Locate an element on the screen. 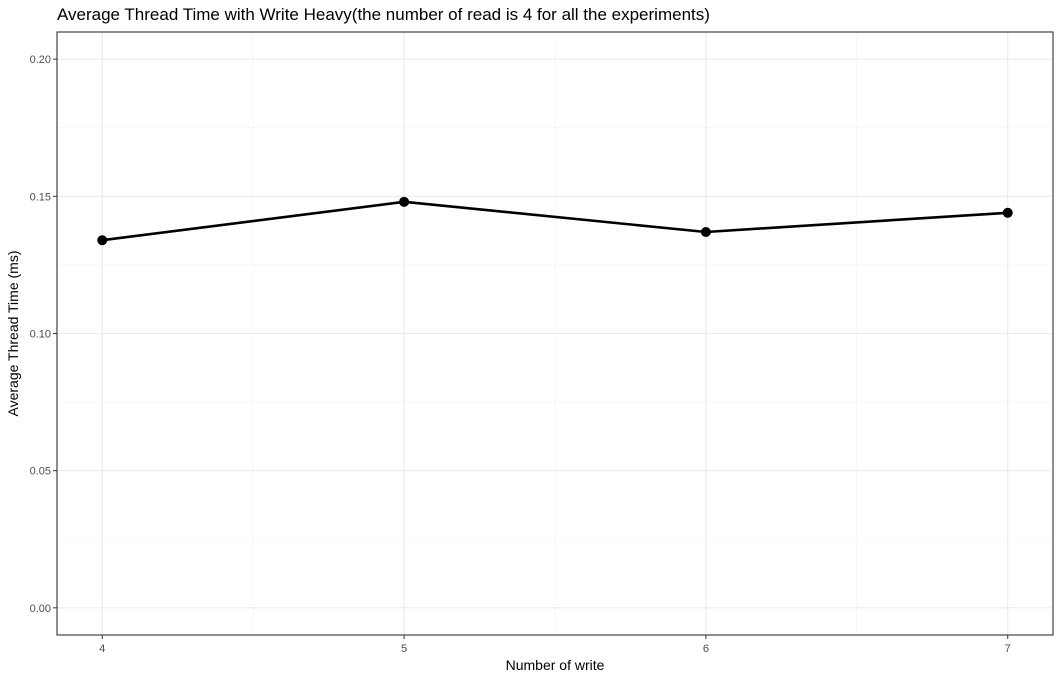 The width and height of the screenshot is (1061, 682). data-series is located at coordinates (555, 221).